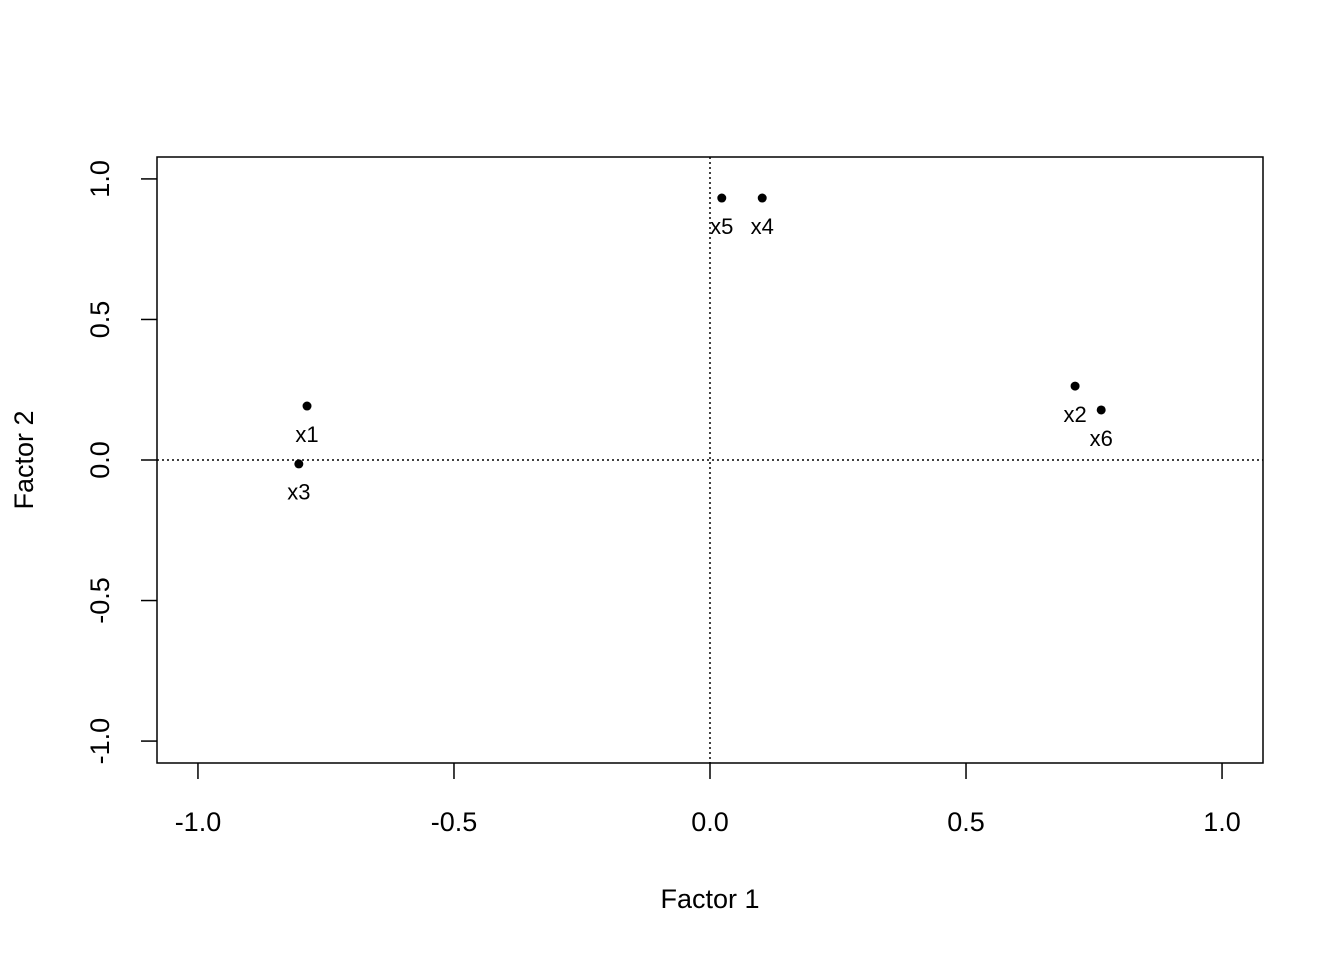  Describe the element at coordinates (721, 226) in the screenshot. I see `point-label: x5` at that location.